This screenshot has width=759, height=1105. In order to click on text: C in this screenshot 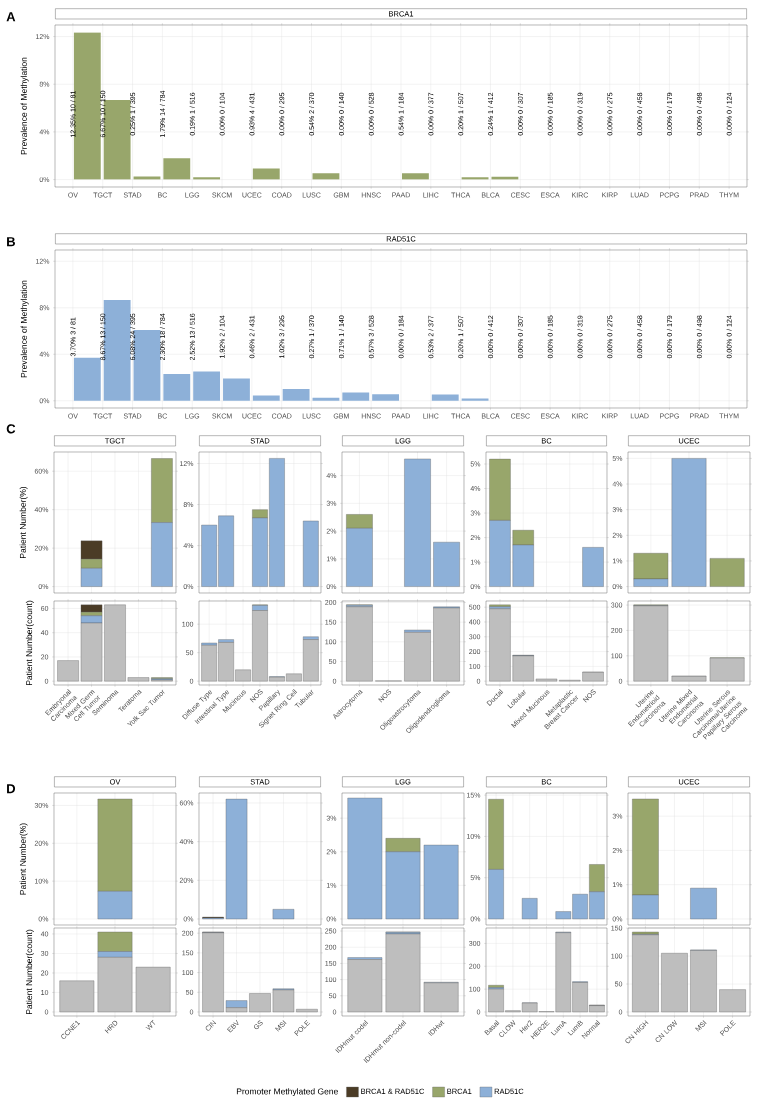, I will do `click(11, 429)`.